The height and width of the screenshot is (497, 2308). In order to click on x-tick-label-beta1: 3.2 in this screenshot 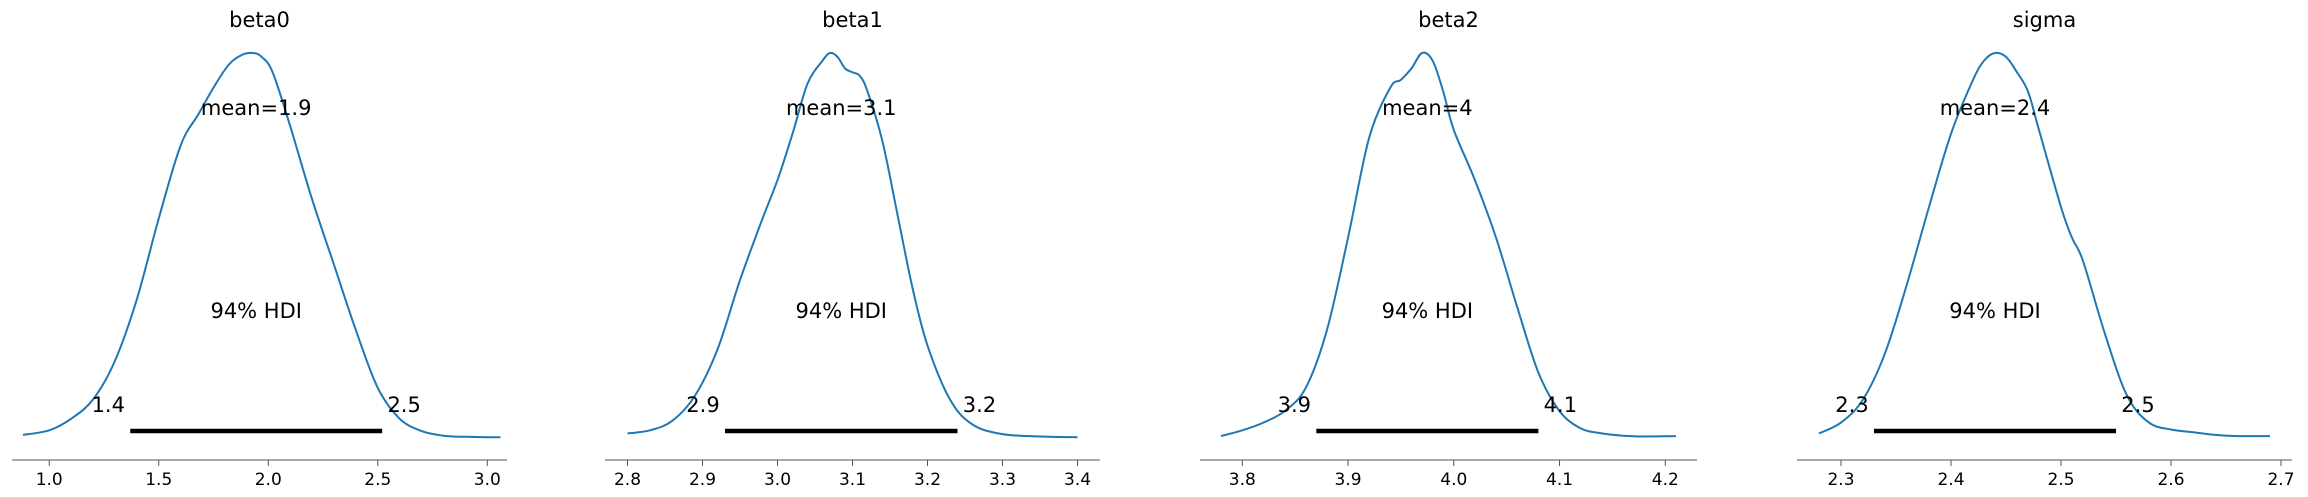, I will do `click(927, 480)`.